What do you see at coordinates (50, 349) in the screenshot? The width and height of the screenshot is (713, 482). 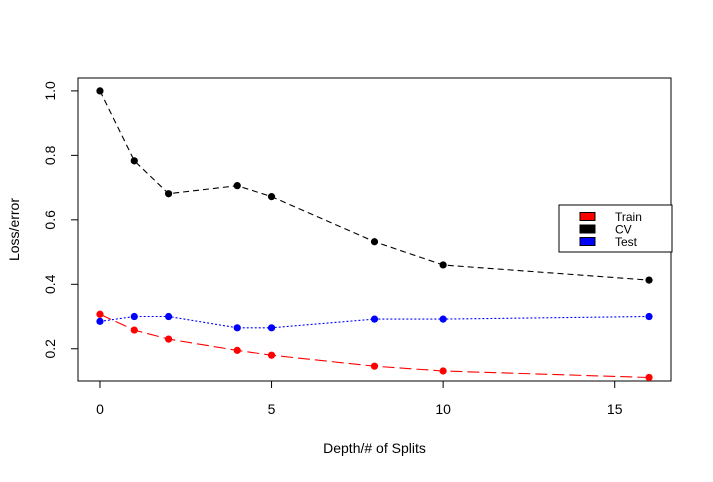 I see `y-tick-label: 0.2` at bounding box center [50, 349].